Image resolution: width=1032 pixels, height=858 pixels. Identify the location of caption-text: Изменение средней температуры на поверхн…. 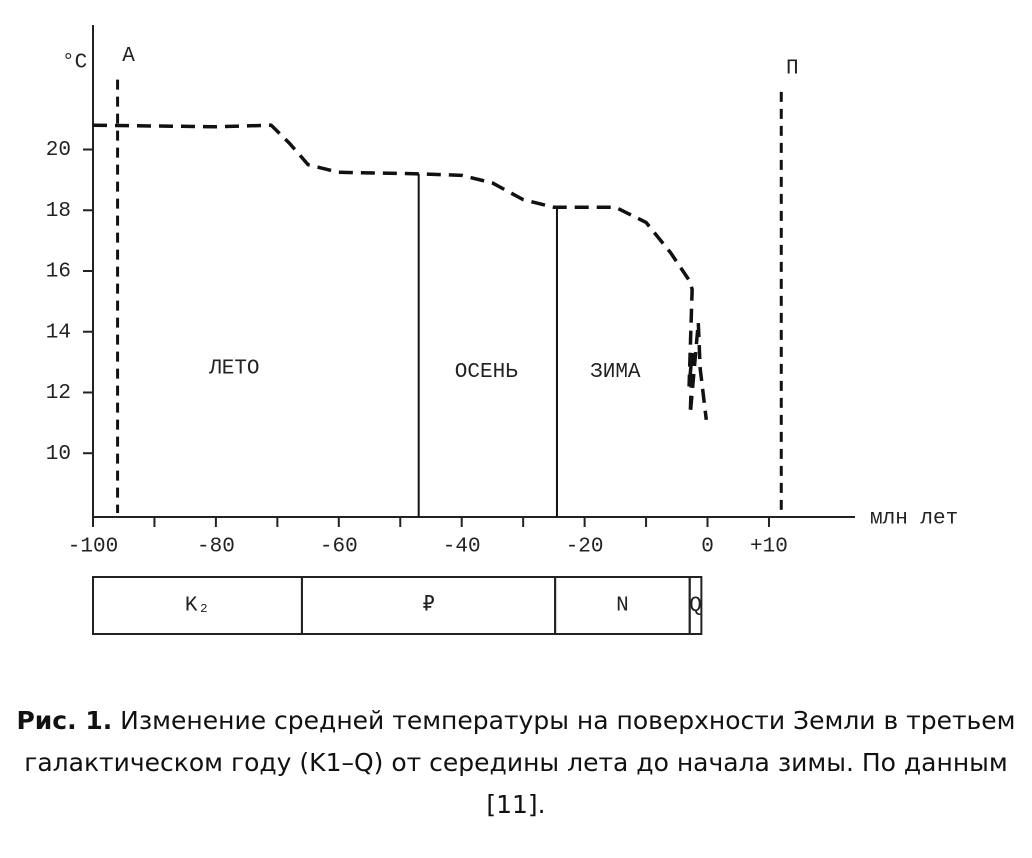
(520, 762).